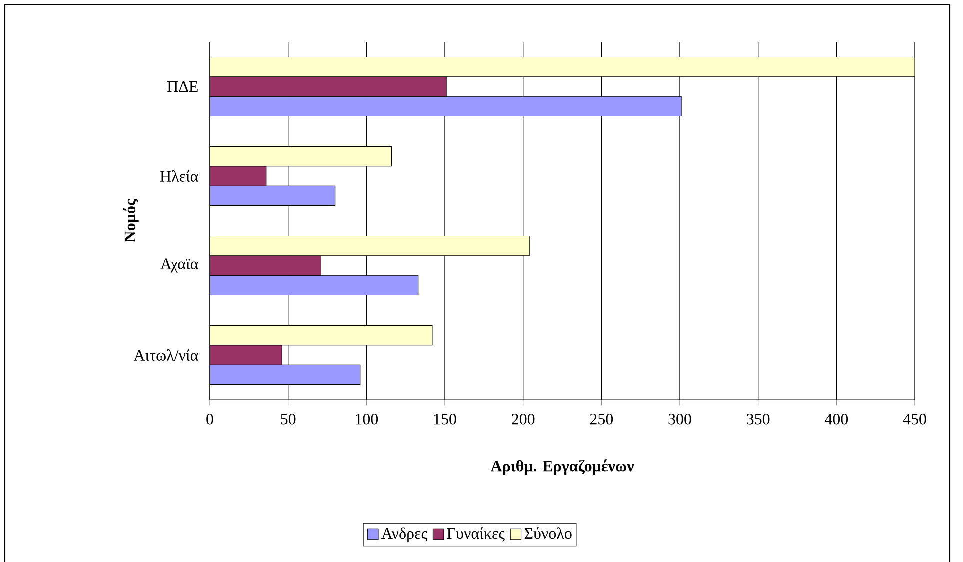  What do you see at coordinates (445, 419) in the screenshot?
I see `x-tick-label: 150` at bounding box center [445, 419].